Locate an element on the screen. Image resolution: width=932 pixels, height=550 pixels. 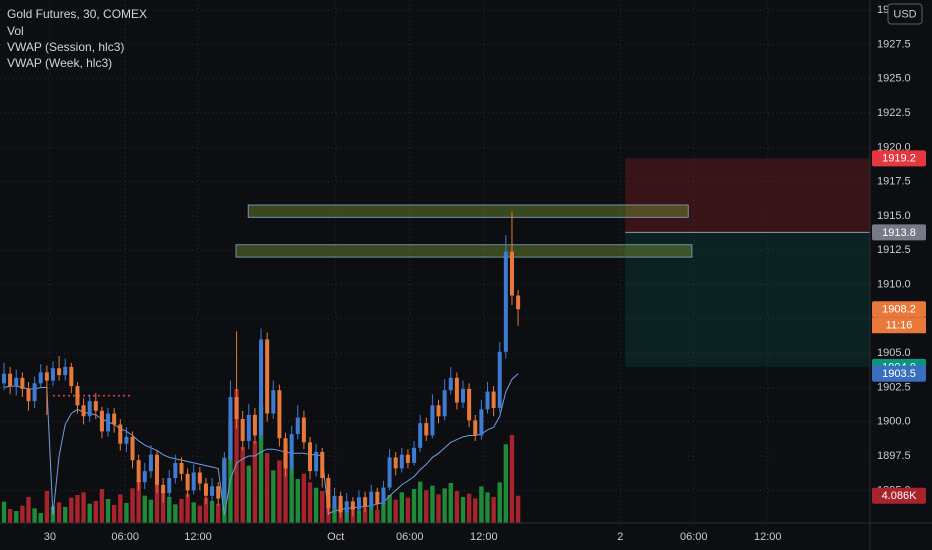
price-label: 1919.2 is located at coordinates (899, 159).